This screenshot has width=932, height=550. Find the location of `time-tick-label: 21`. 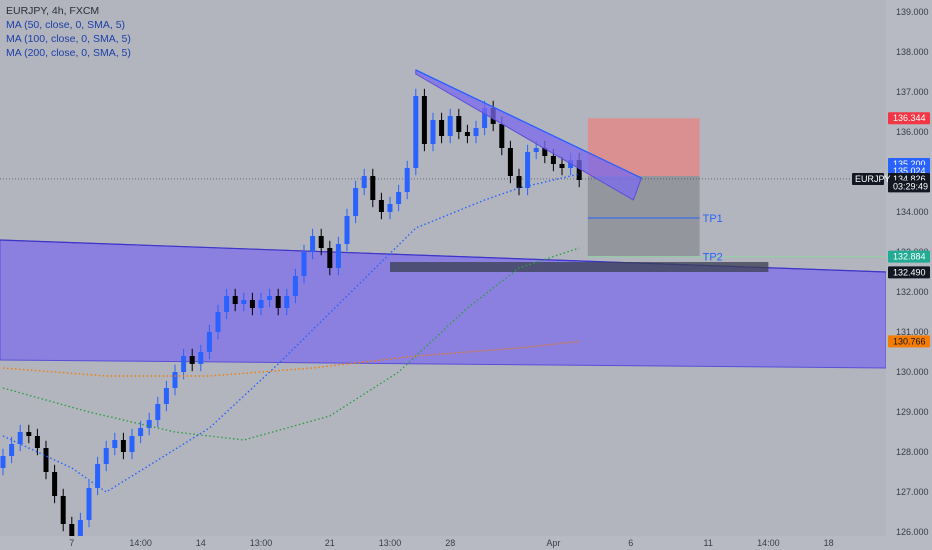

time-tick-label: 21 is located at coordinates (330, 543).